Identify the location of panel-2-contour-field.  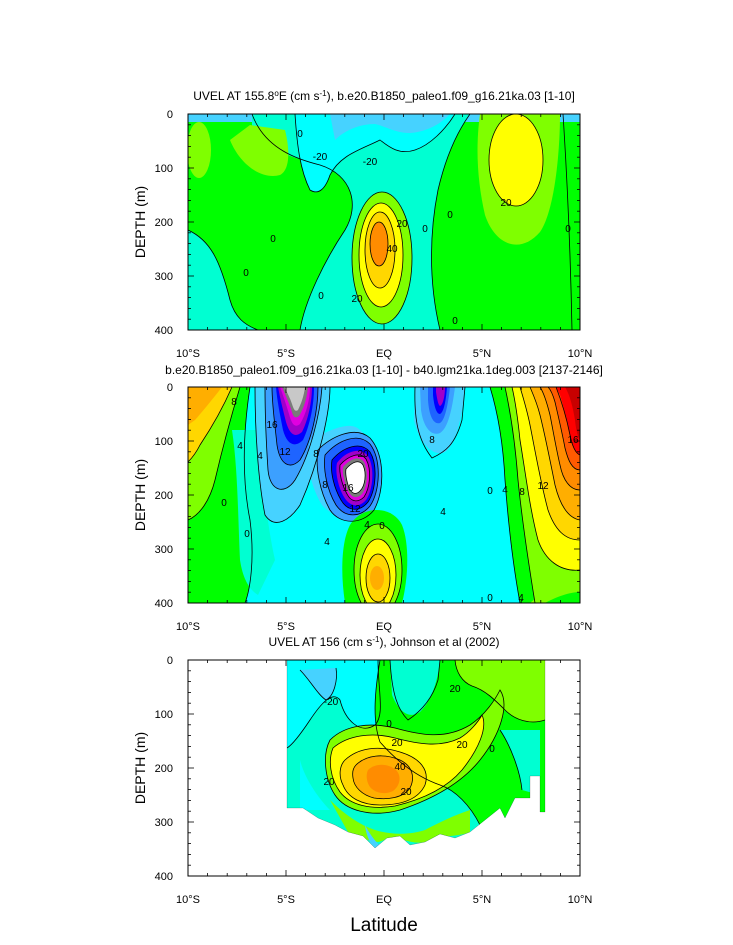
(384, 495).